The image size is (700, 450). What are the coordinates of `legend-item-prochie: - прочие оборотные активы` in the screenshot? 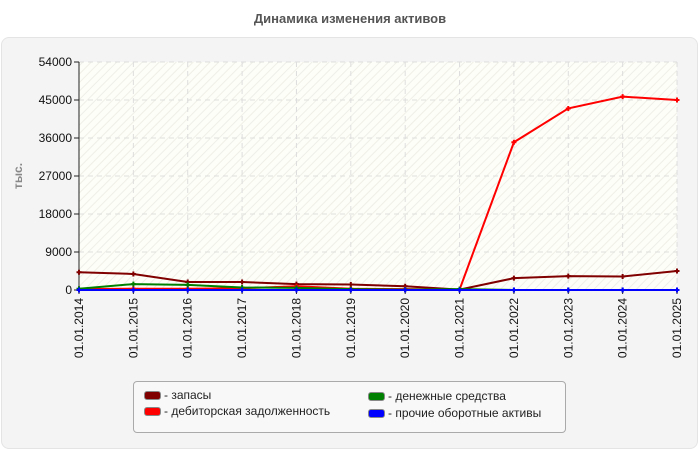 It's located at (454, 413).